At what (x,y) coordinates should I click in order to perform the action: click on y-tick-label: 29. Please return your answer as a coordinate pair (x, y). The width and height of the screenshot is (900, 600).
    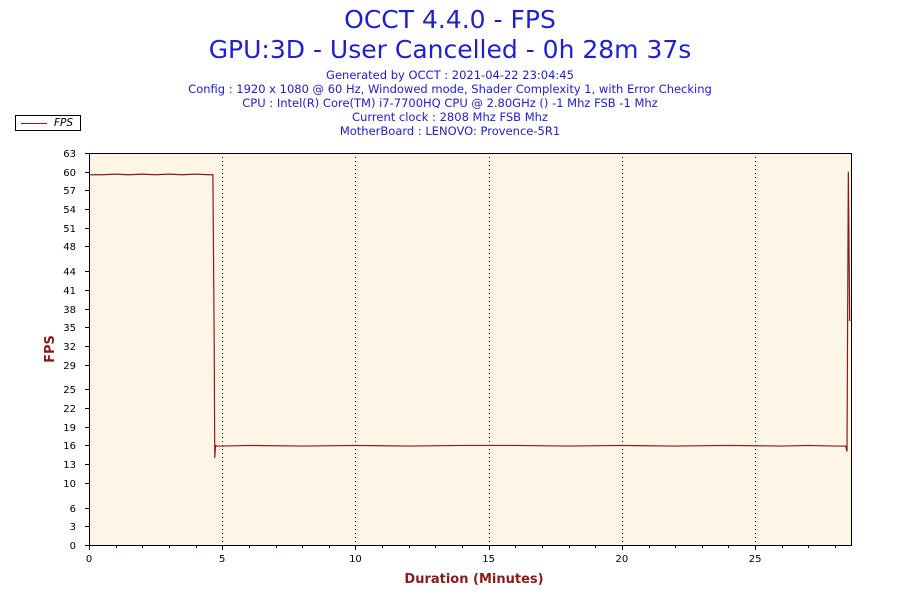
    Looking at the image, I should click on (69, 366).